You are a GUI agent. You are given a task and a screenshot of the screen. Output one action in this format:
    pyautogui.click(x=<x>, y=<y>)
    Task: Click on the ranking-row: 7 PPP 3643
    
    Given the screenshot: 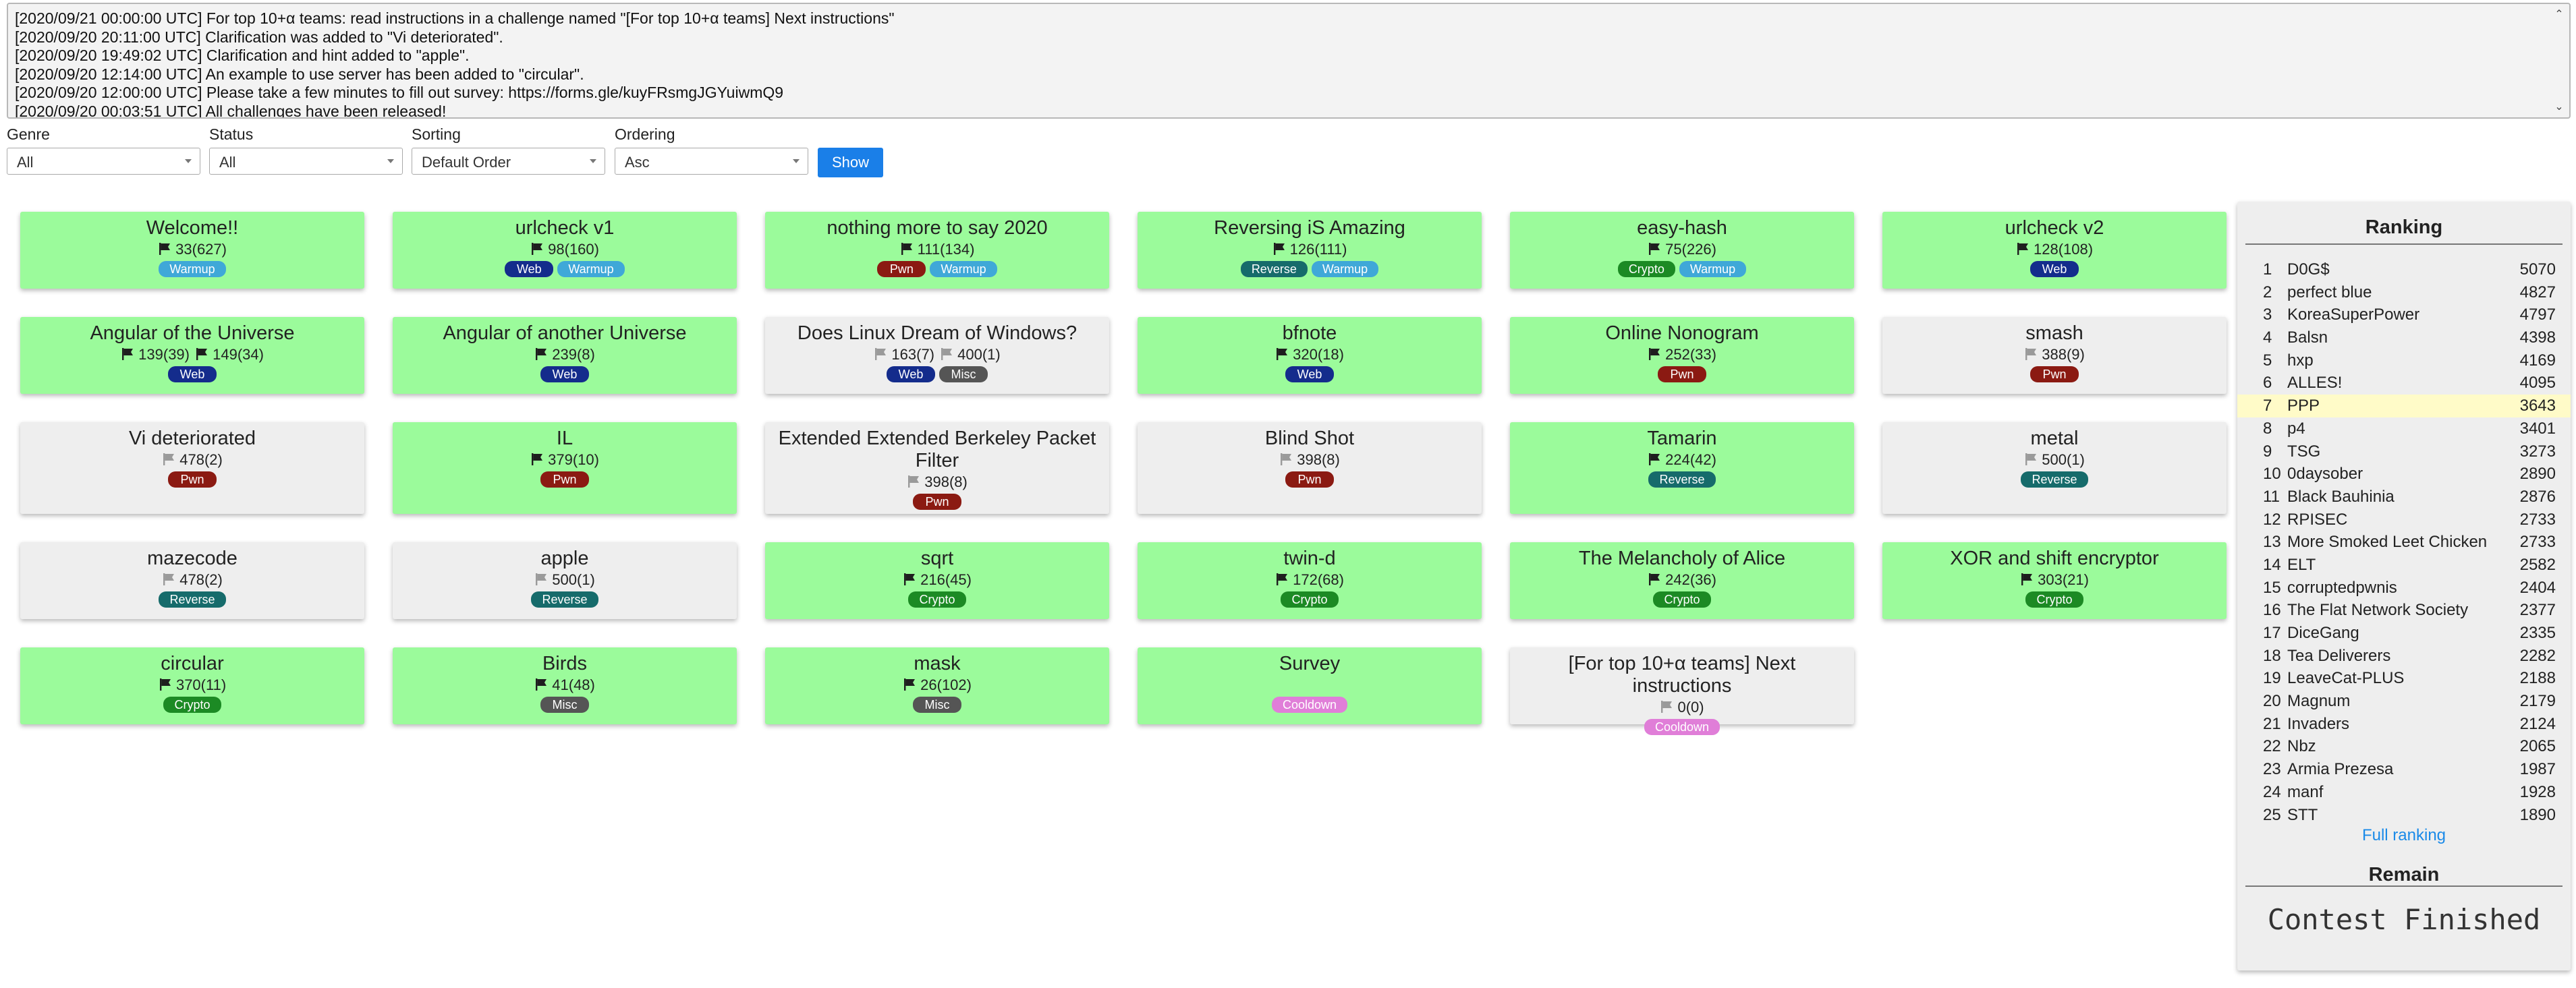 What is the action you would take?
    pyautogui.click(x=2404, y=406)
    